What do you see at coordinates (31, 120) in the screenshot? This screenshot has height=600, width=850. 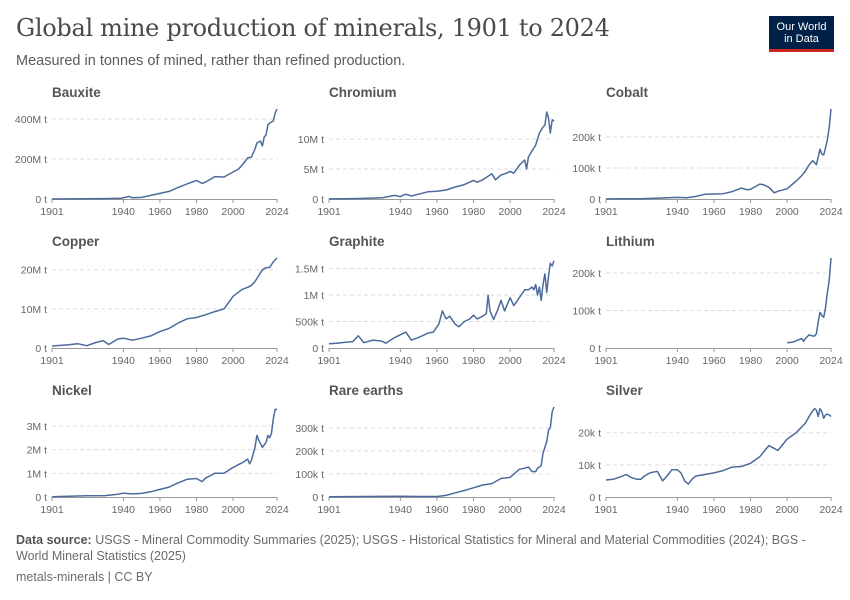 I see `bauxite-y-tick-label: 400M t` at bounding box center [31, 120].